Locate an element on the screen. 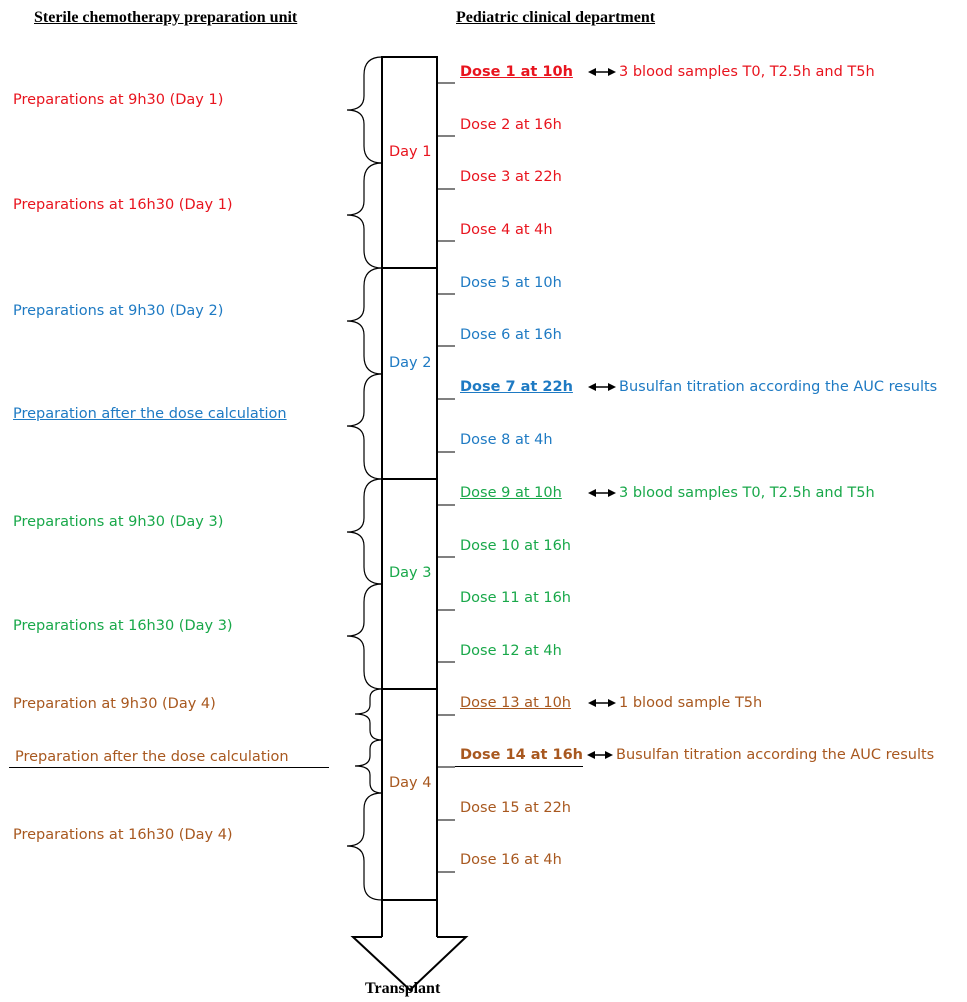  day-2-box is located at coordinates (409, 373).